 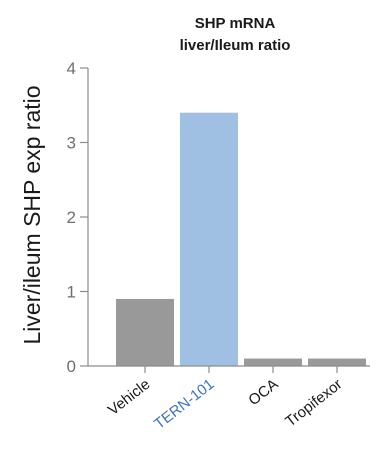 What do you see at coordinates (337, 362) in the screenshot?
I see `bar-tropifexor` at bounding box center [337, 362].